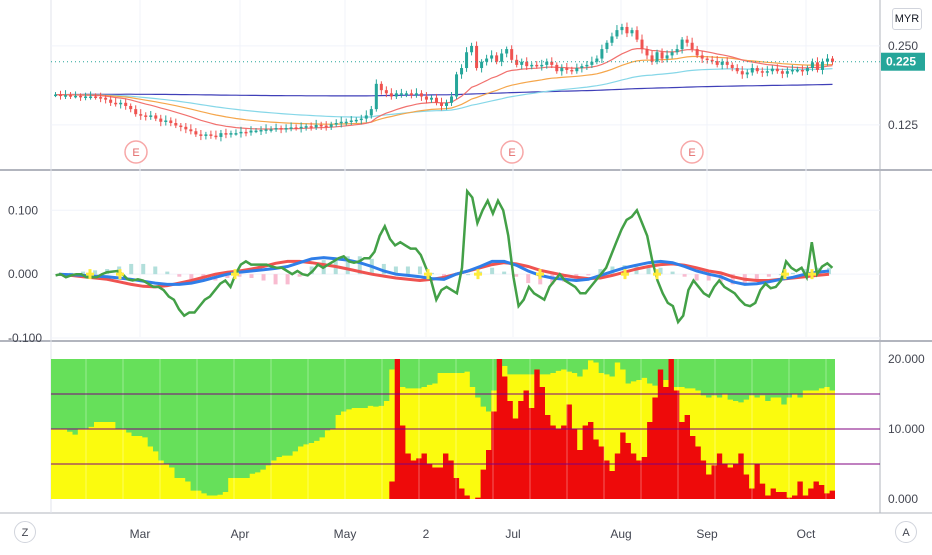 This screenshot has width=932, height=555. Describe the element at coordinates (240, 534) in the screenshot. I see `time-tick-label: Apr` at that location.